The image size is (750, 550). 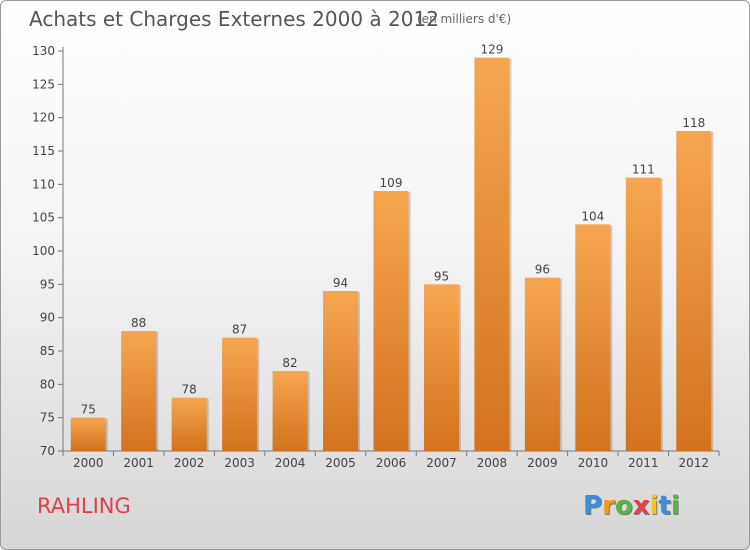 I want to click on logo-letter: r, so click(x=608, y=506).